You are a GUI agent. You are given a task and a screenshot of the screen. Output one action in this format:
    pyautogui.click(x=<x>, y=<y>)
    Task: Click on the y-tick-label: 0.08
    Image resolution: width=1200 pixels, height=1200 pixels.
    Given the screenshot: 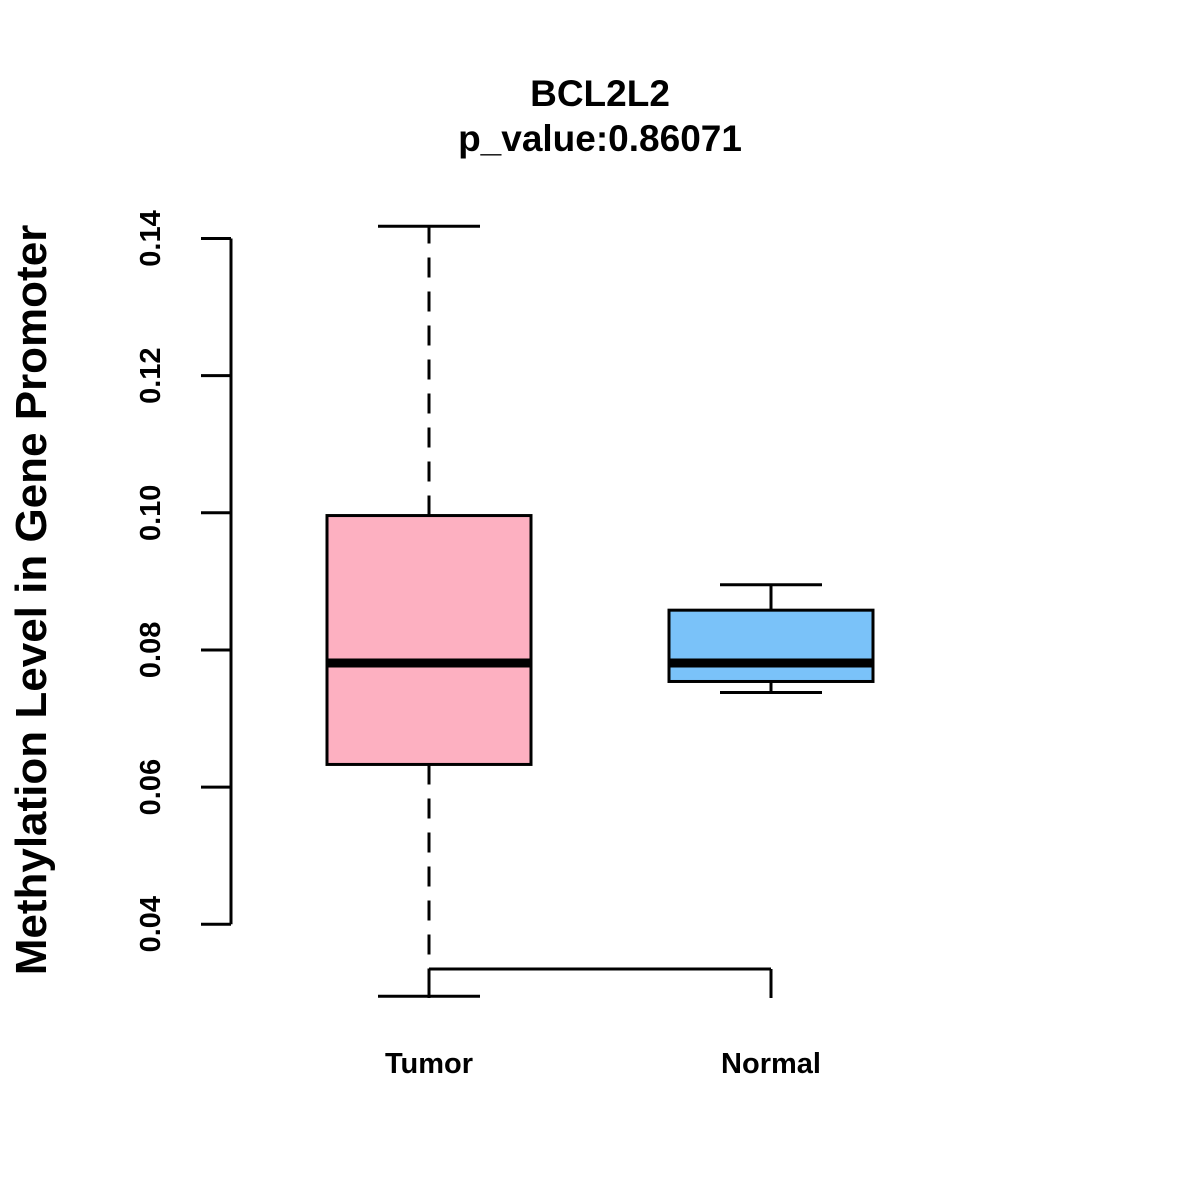 What is the action you would take?
    pyautogui.click(x=151, y=650)
    